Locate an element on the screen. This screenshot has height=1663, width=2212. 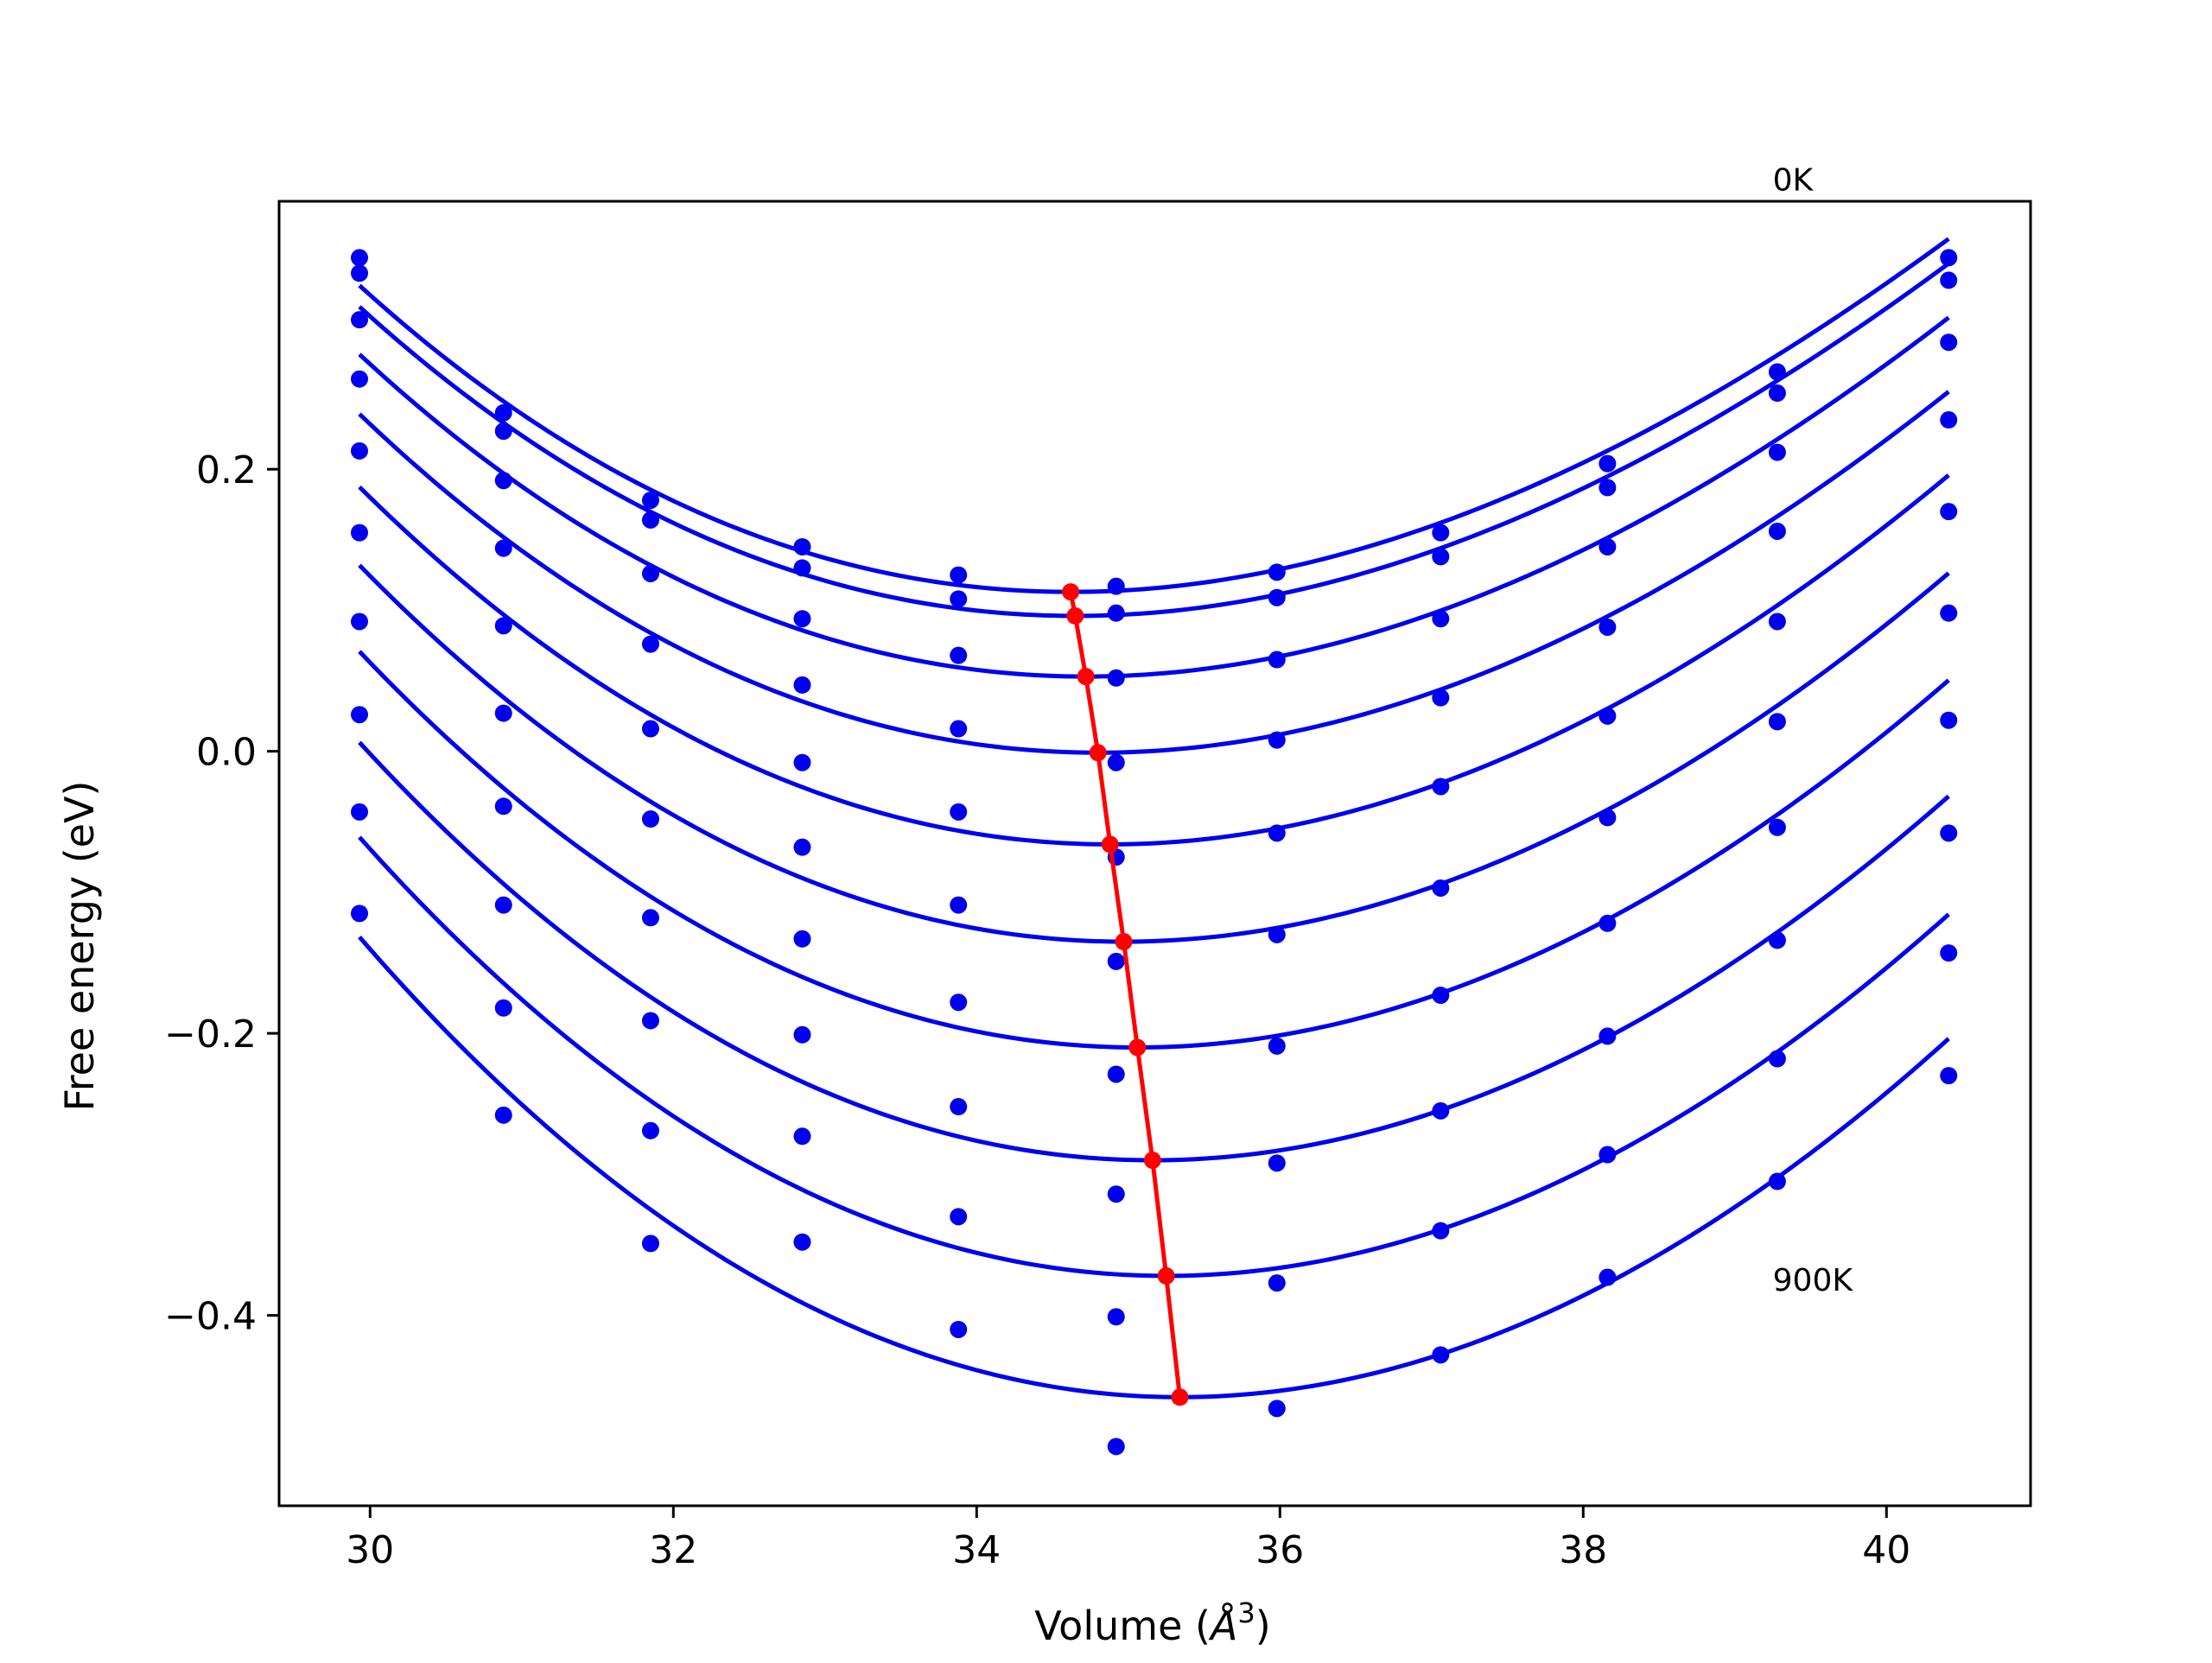
x-tick-label: 32 is located at coordinates (673, 1550).